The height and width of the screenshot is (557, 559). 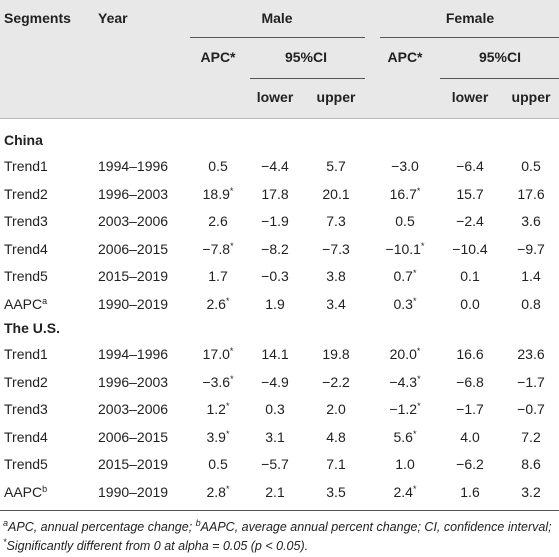 What do you see at coordinates (405, 276) in the screenshot?
I see `table-cell: 0.7*` at bounding box center [405, 276].